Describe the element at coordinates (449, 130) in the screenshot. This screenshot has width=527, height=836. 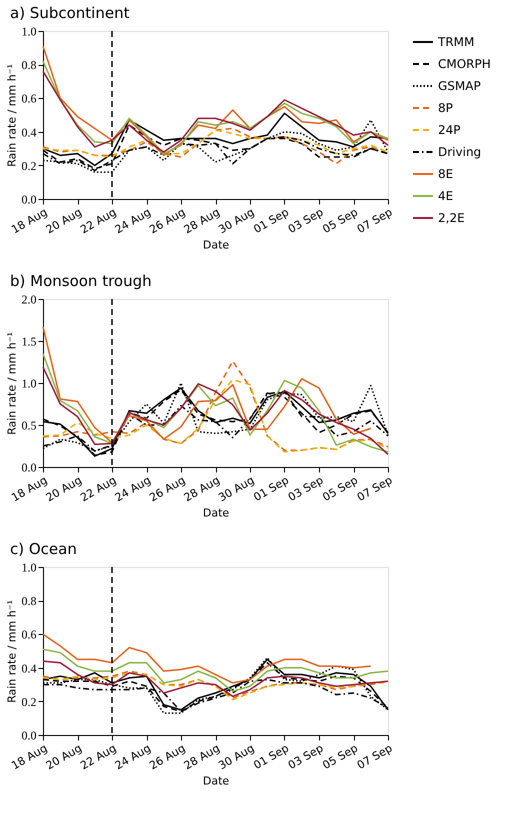
I see `legend-label: 24P` at that location.